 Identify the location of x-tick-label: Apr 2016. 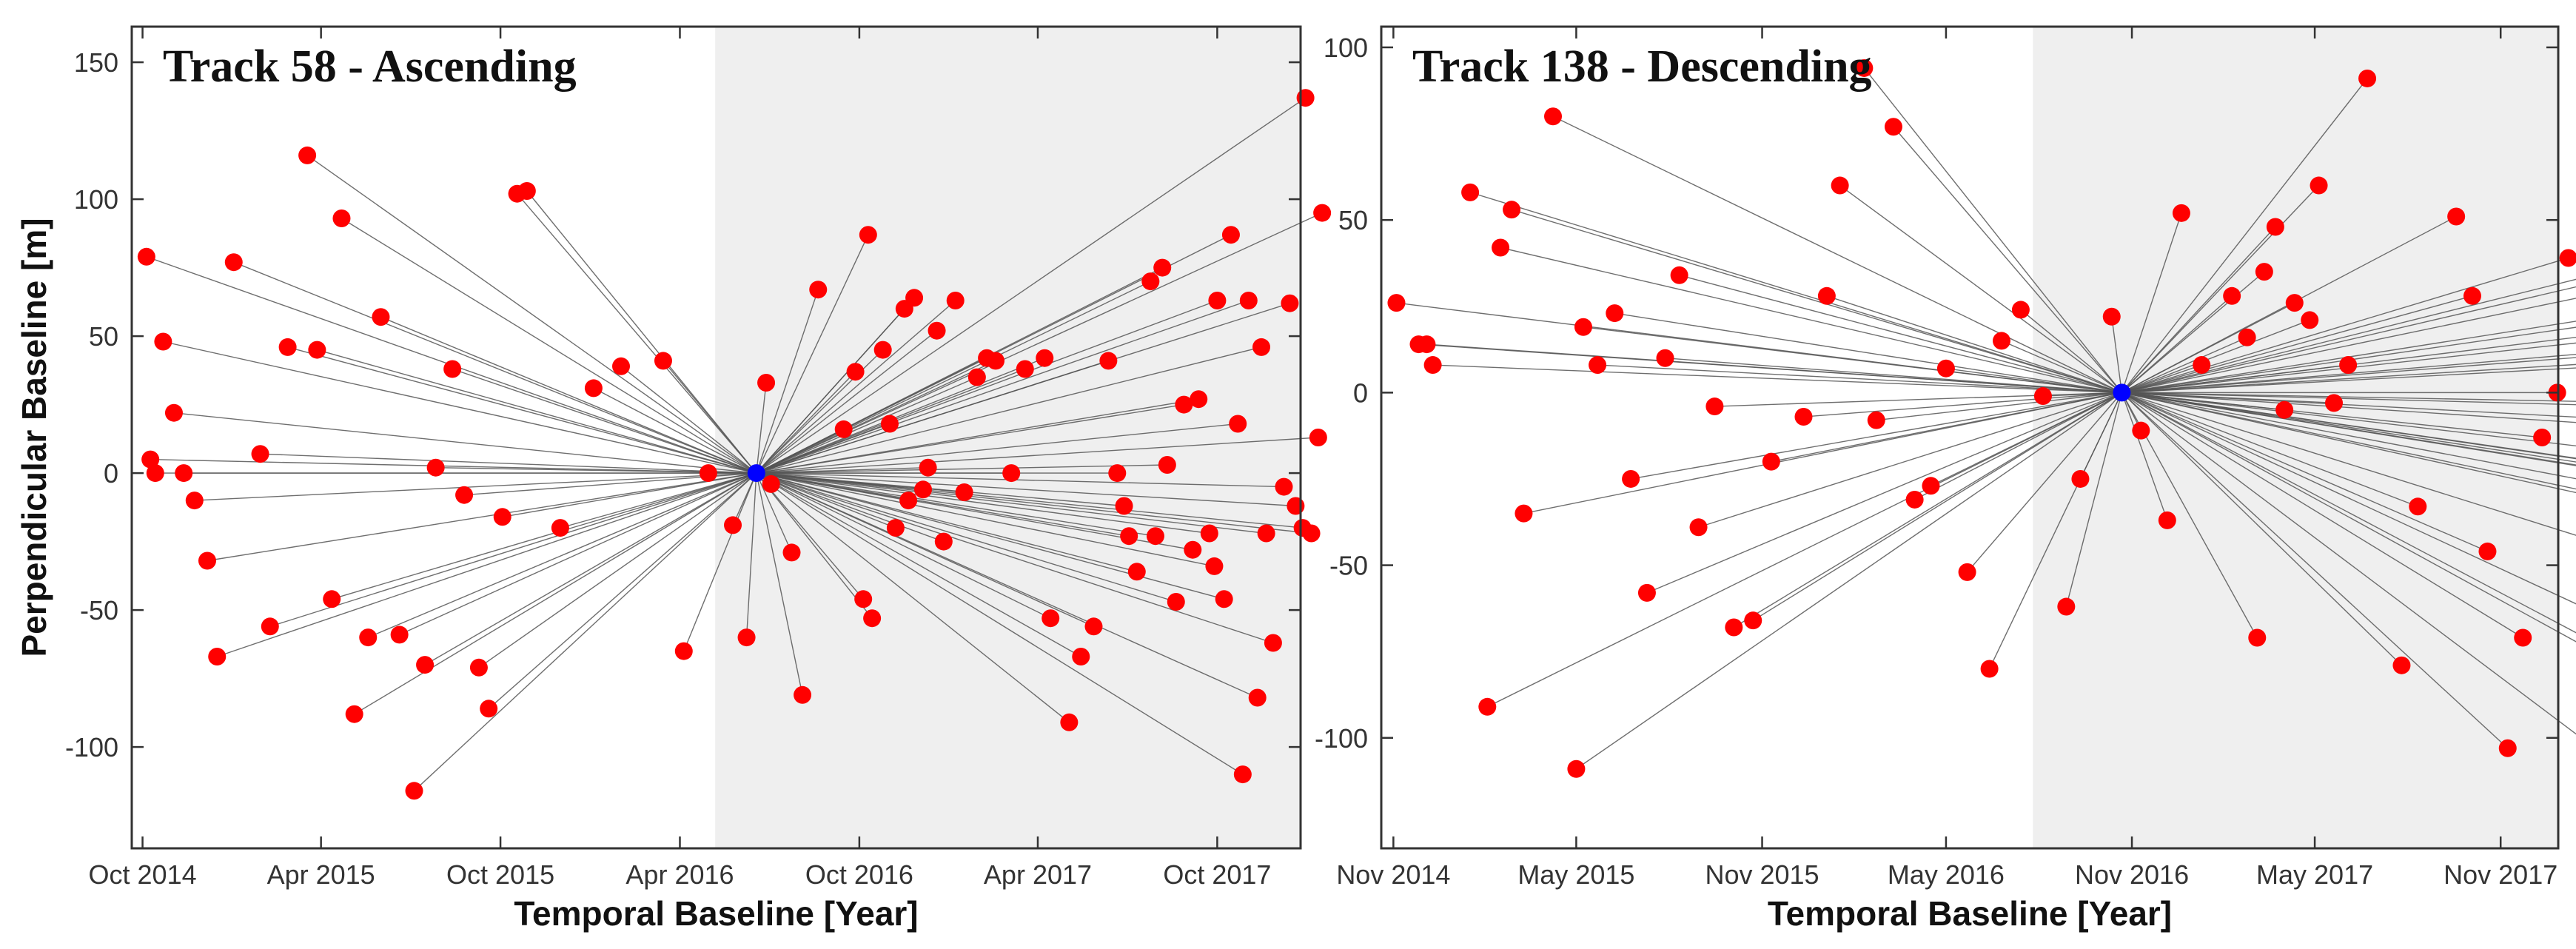
(679, 874).